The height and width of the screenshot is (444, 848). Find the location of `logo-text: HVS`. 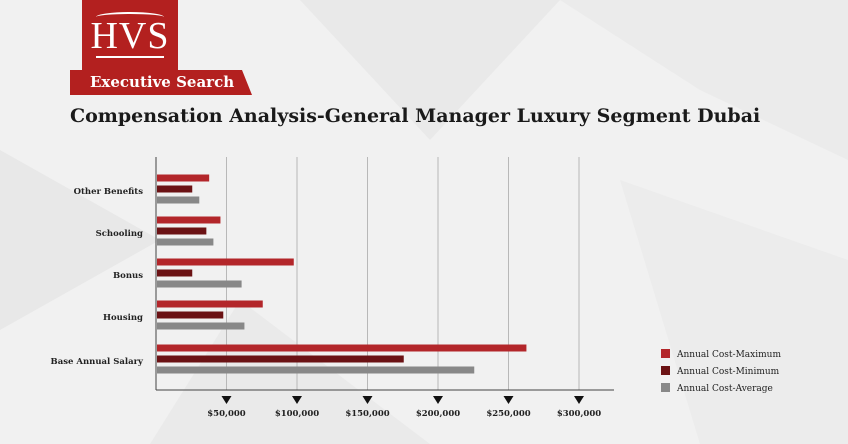

logo-text: HVS is located at coordinates (130, 36).